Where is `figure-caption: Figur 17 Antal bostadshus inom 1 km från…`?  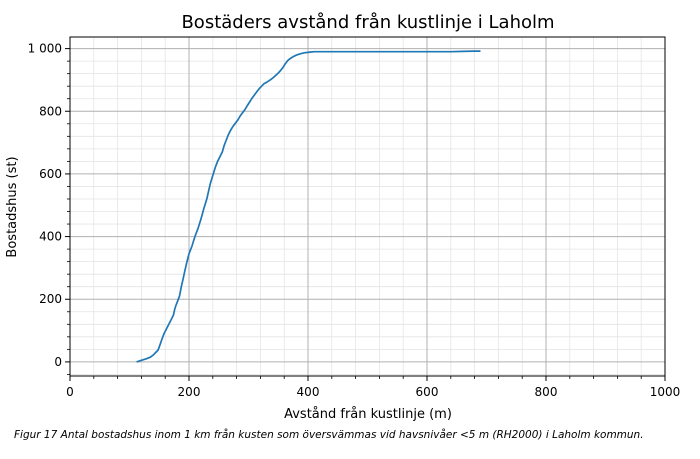 figure-caption: Figur 17 Antal bostadshus inom 1 km från… is located at coordinates (329, 435).